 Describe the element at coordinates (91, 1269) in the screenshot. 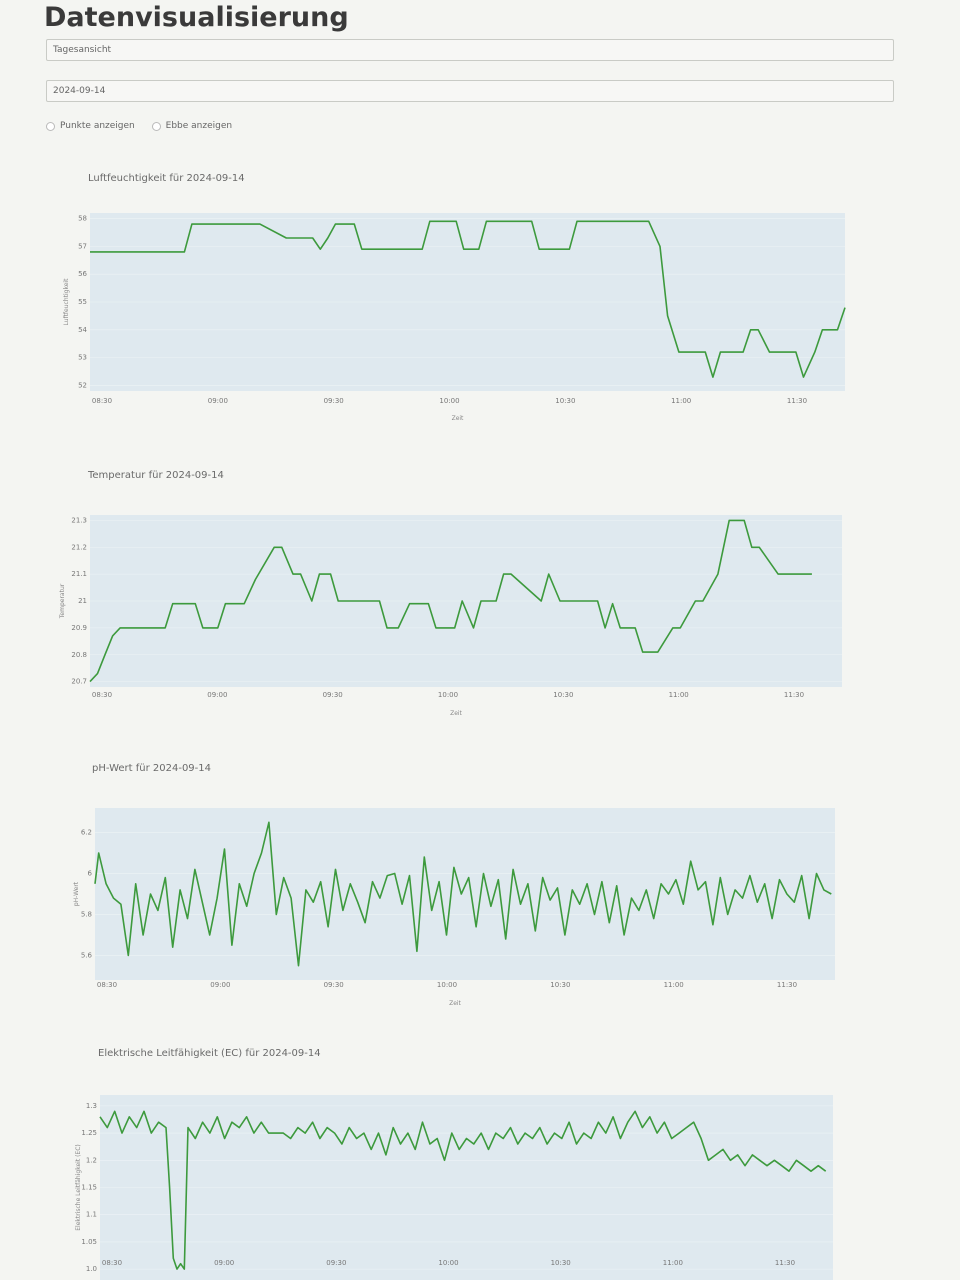

I see `ec-y-tick-label: 1.0` at that location.